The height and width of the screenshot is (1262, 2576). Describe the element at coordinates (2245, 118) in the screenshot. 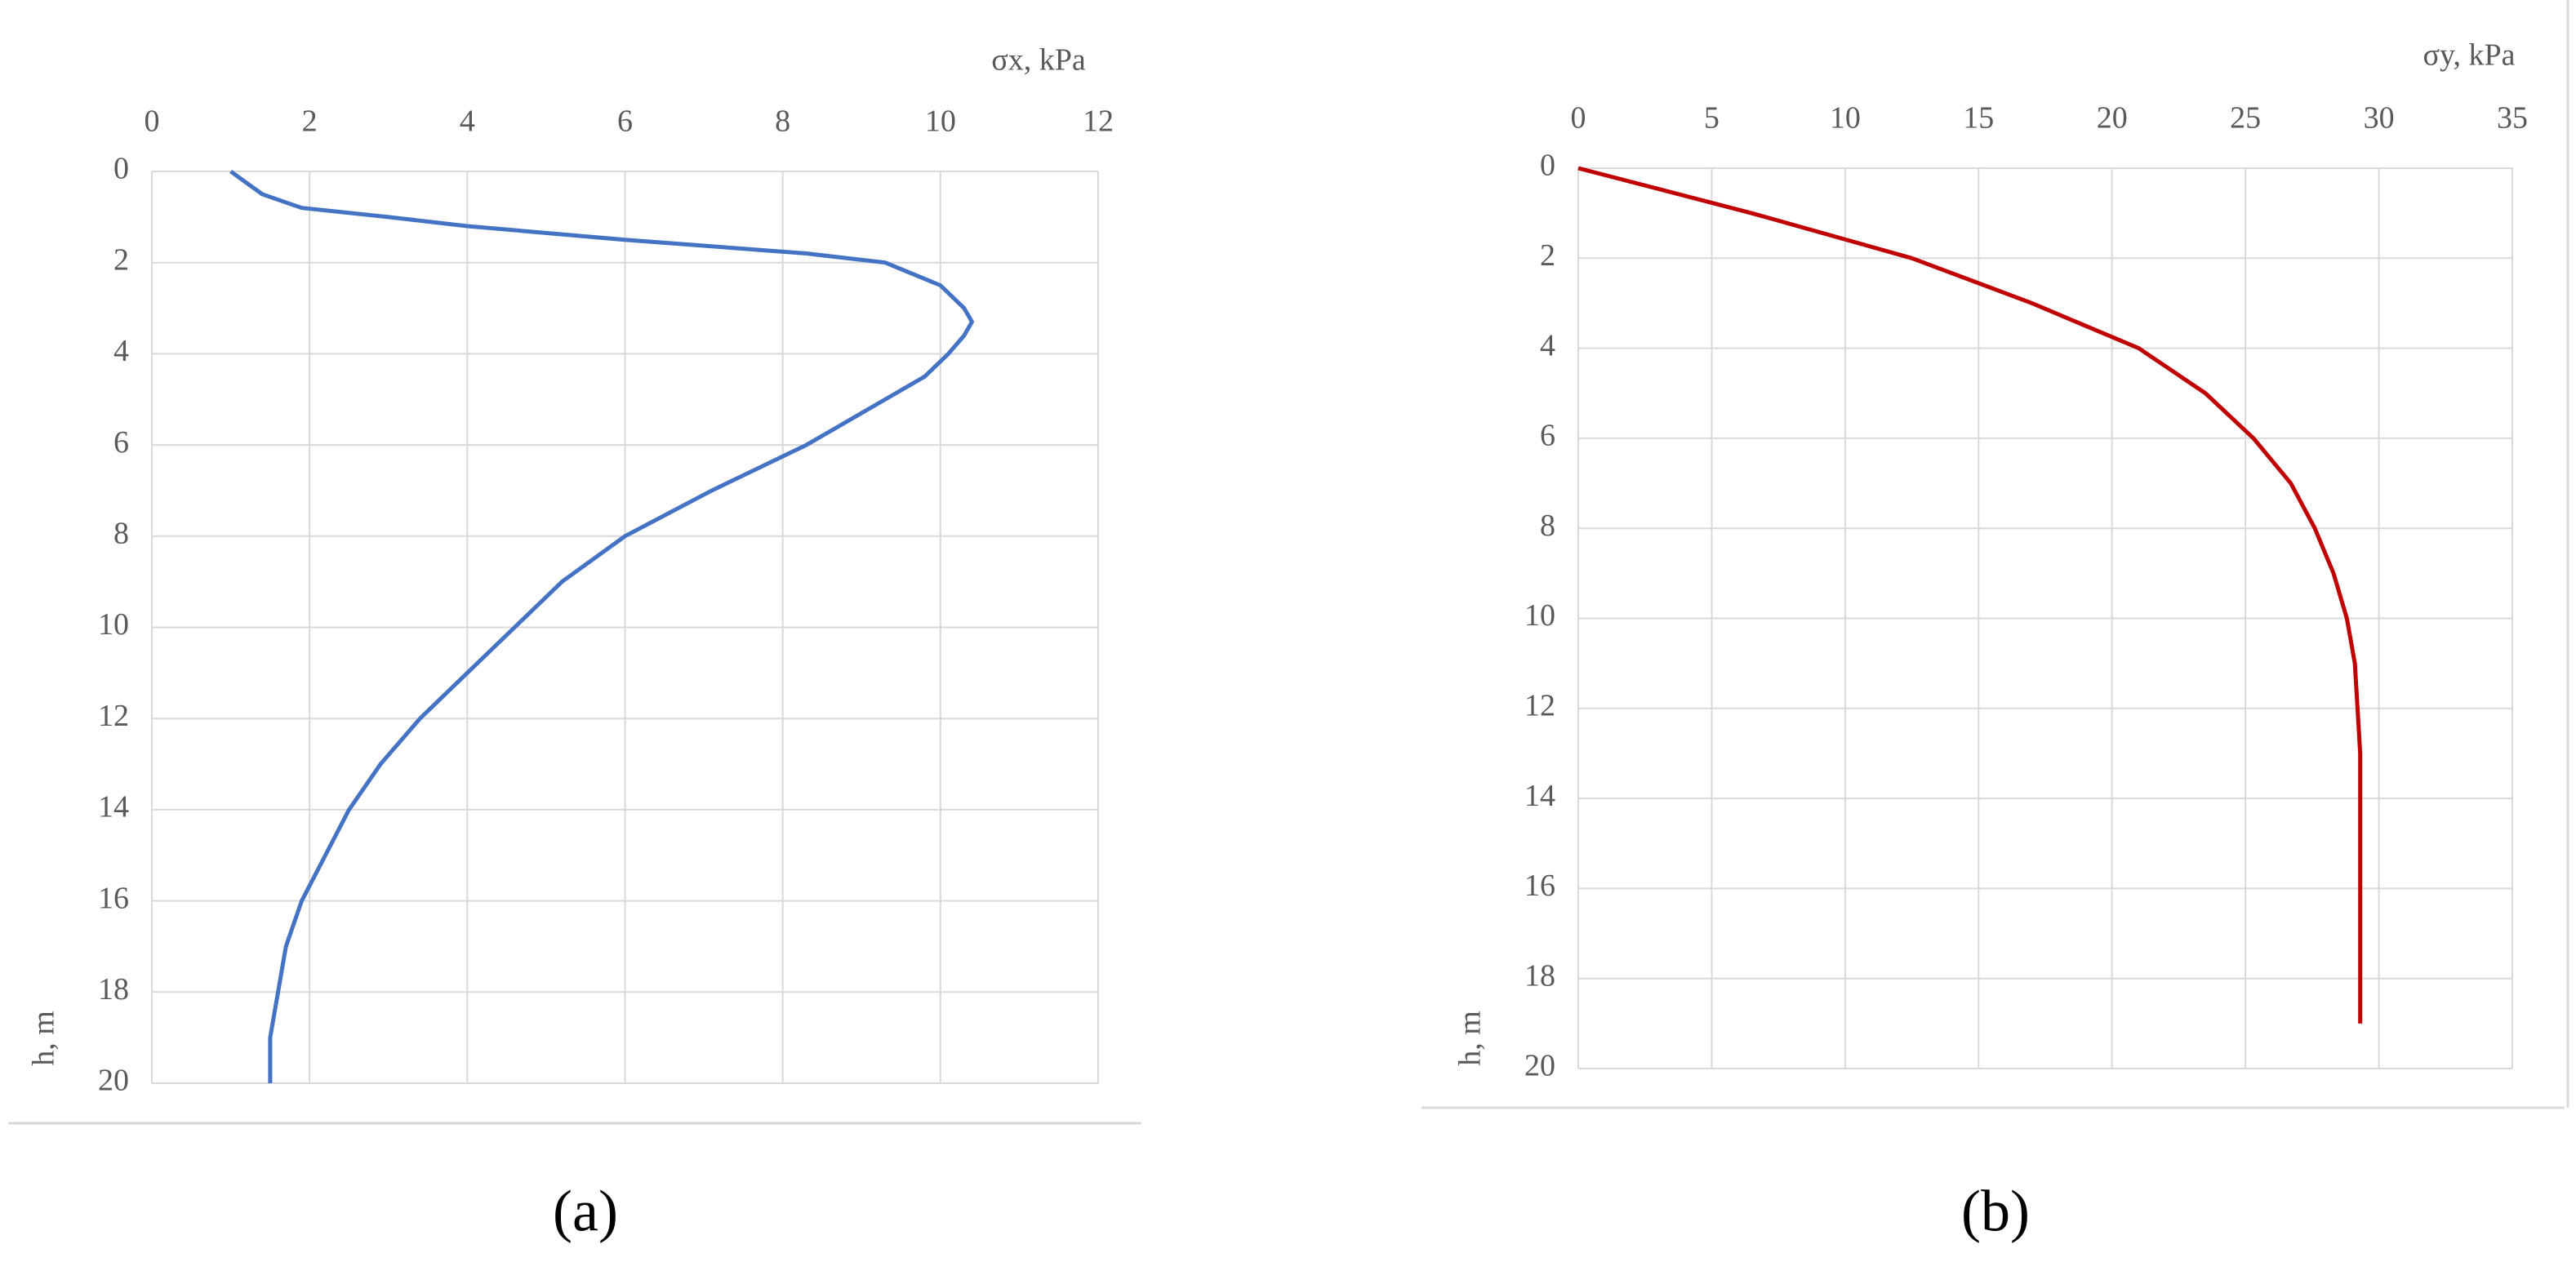

I see `x-tick-label: 25` at that location.